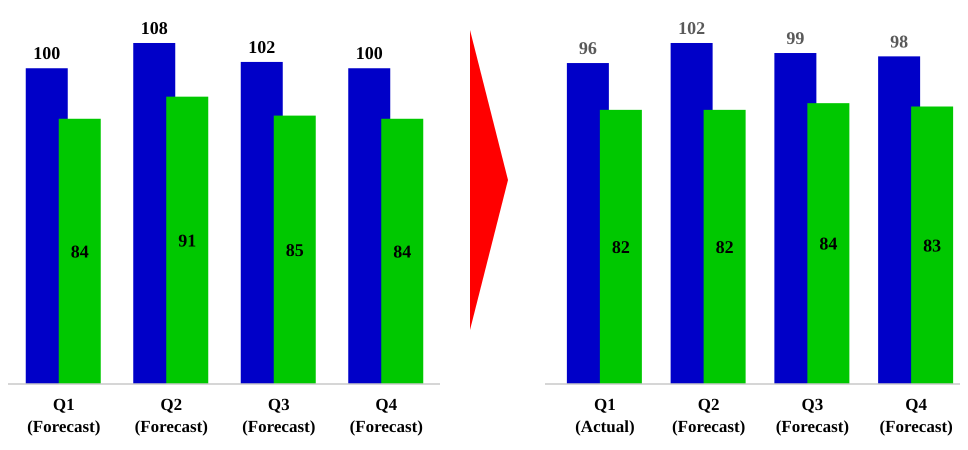  Describe the element at coordinates (63, 415) in the screenshot. I see `x-tick-label: Q1 (Forecast)` at that location.